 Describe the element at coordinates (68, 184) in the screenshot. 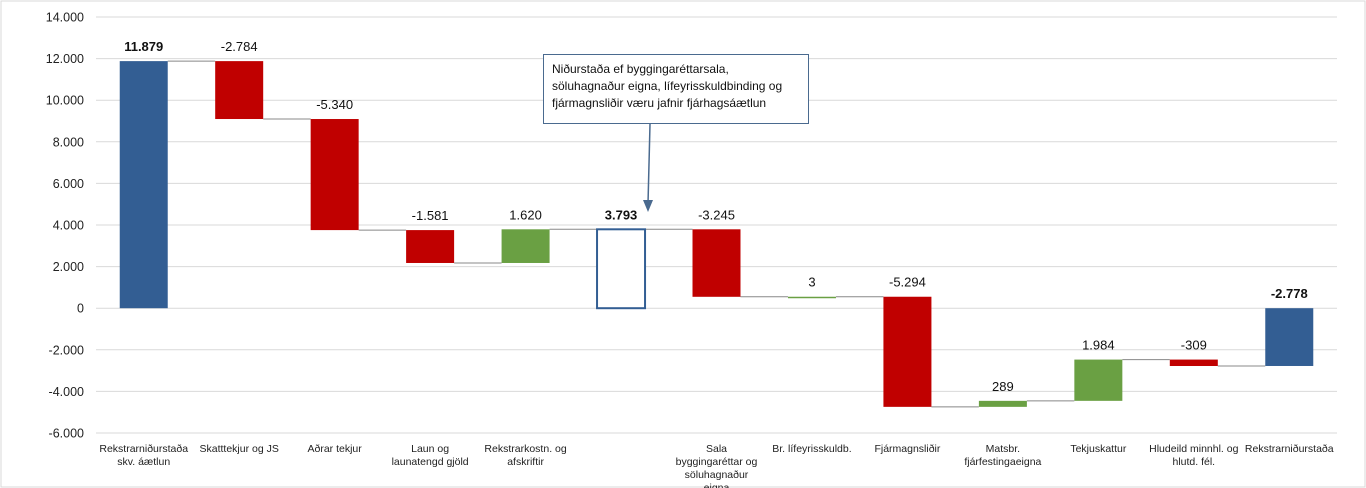

I see `y-tick-label: 6.000` at that location.